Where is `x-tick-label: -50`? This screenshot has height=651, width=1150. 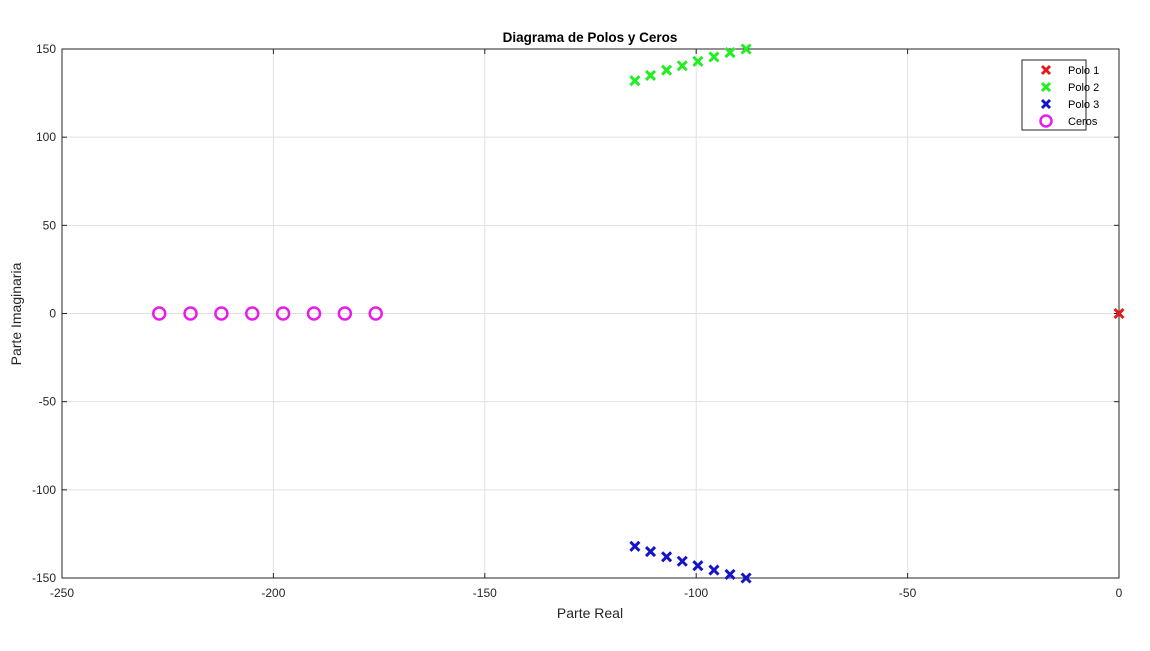 x-tick-label: -50 is located at coordinates (908, 593).